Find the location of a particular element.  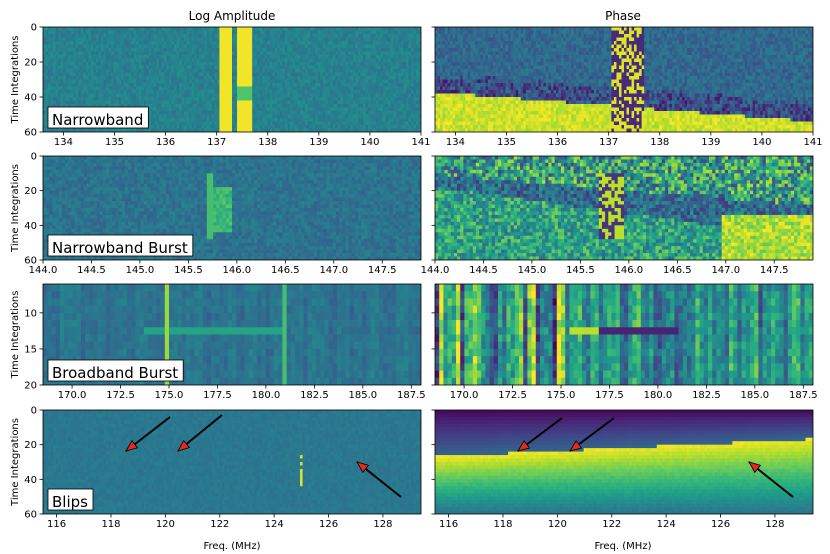

xlabel-left: Freq. (MHz) is located at coordinates (232, 546).